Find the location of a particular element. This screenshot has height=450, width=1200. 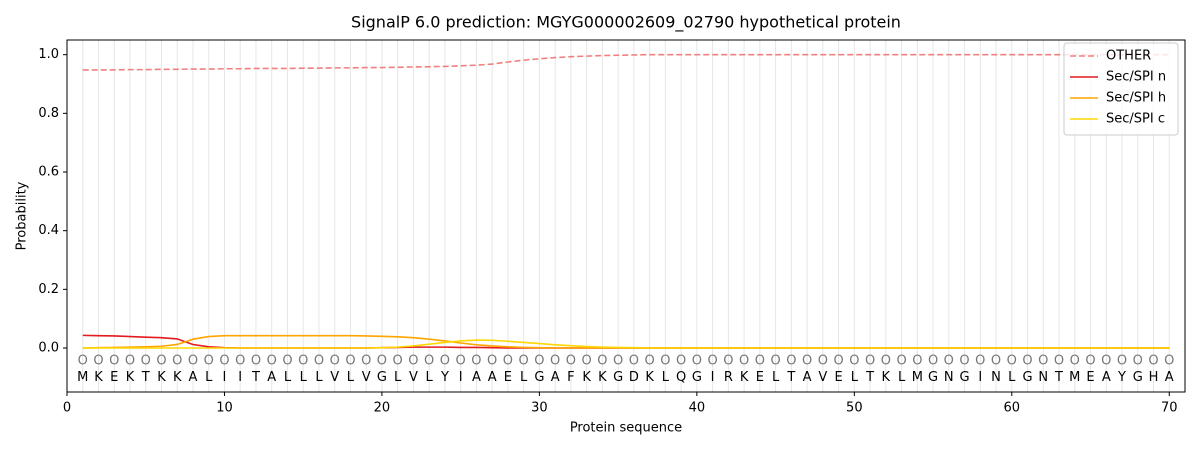

x-tick-label: 40 is located at coordinates (697, 408).